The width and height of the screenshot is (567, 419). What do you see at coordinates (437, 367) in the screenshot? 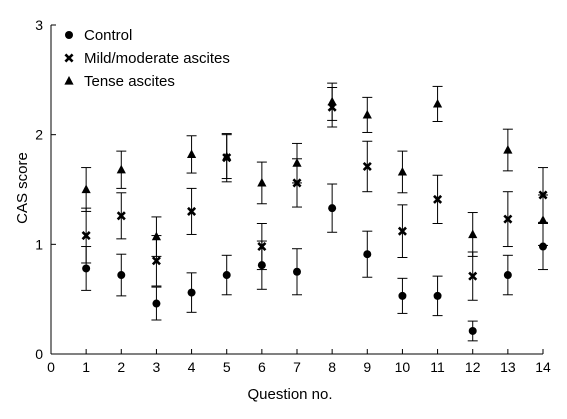
I see `x-tick-label: 11` at bounding box center [437, 367].